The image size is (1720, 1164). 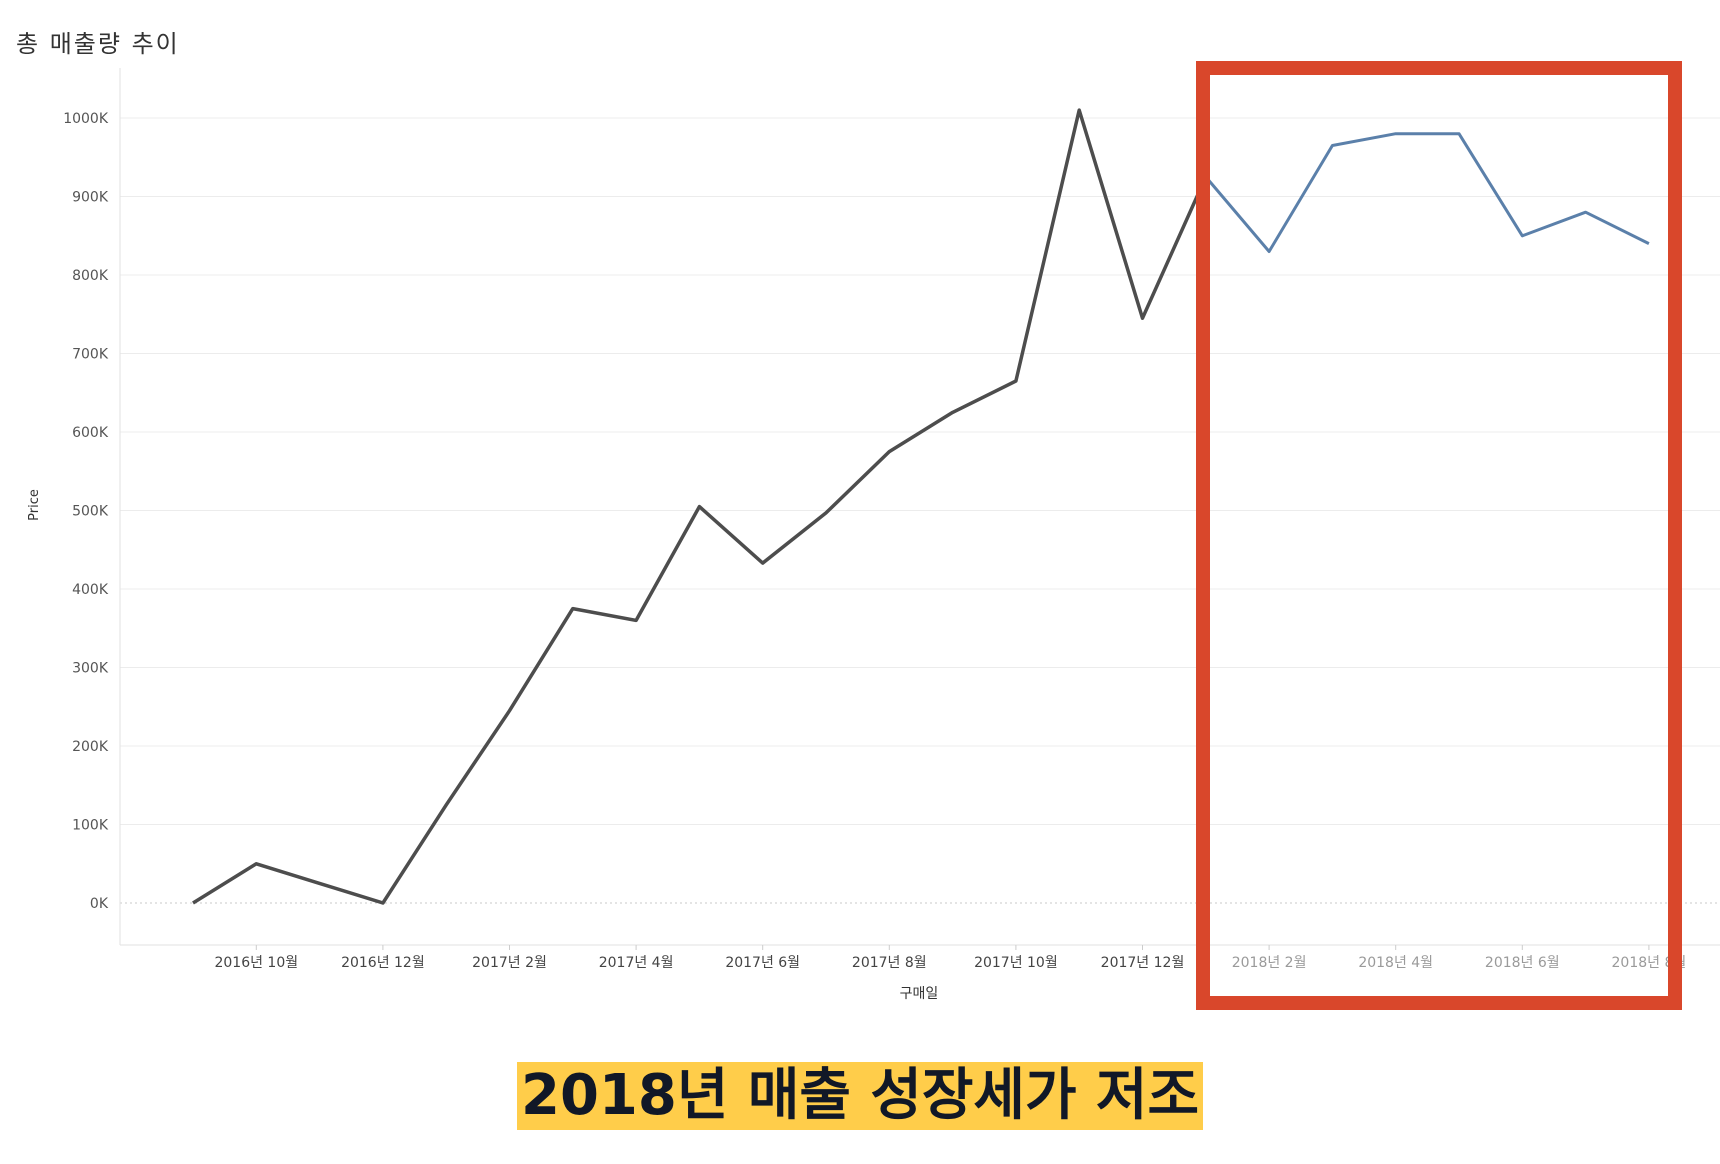 I want to click on y-tick-label: 500K, so click(x=90, y=512).